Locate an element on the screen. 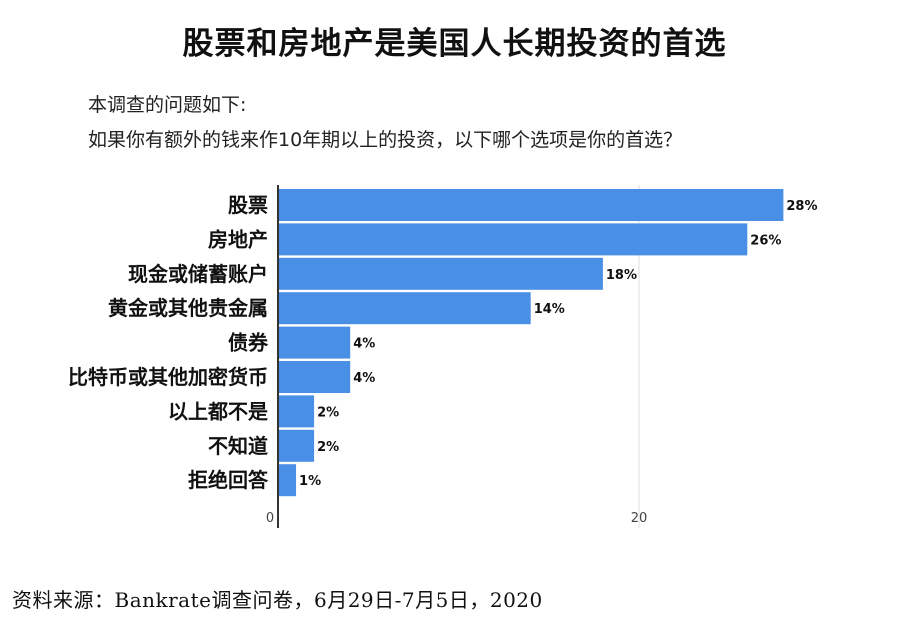 The width and height of the screenshot is (909, 619). value-label: 26% is located at coordinates (765, 240).